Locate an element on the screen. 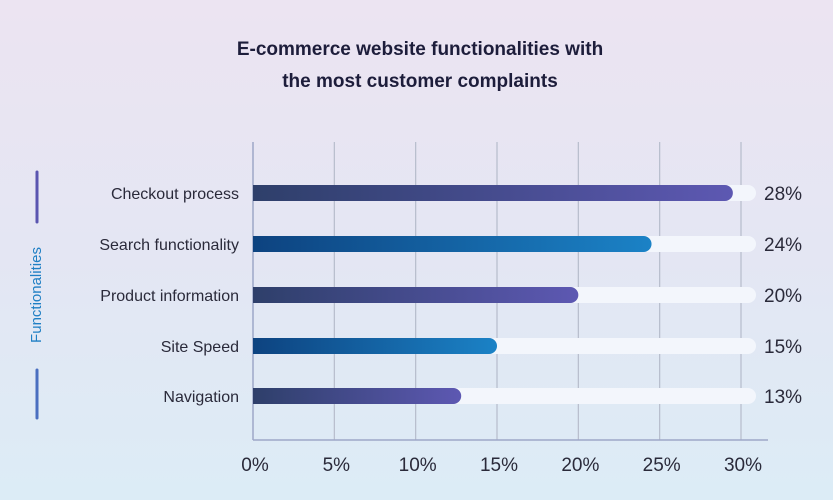  category-label: Site Speed is located at coordinates (200, 347).